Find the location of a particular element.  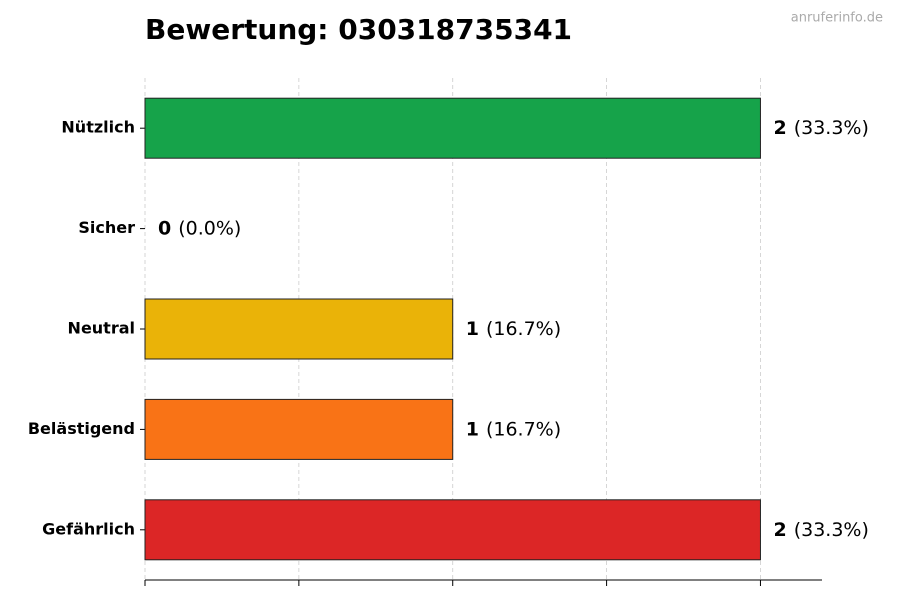

watermark: anruferinfo.de is located at coordinates (837, 18).